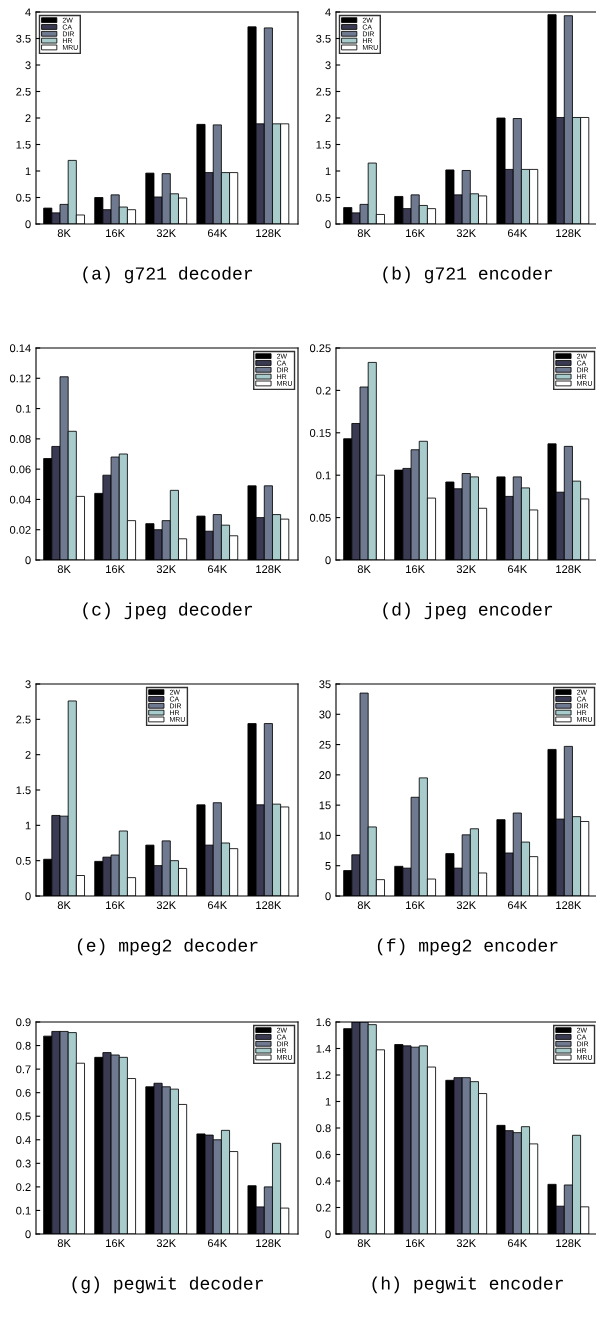 The width and height of the screenshot is (596, 1332). I want to click on y-tick-label: 0.7, so click(23, 1069).